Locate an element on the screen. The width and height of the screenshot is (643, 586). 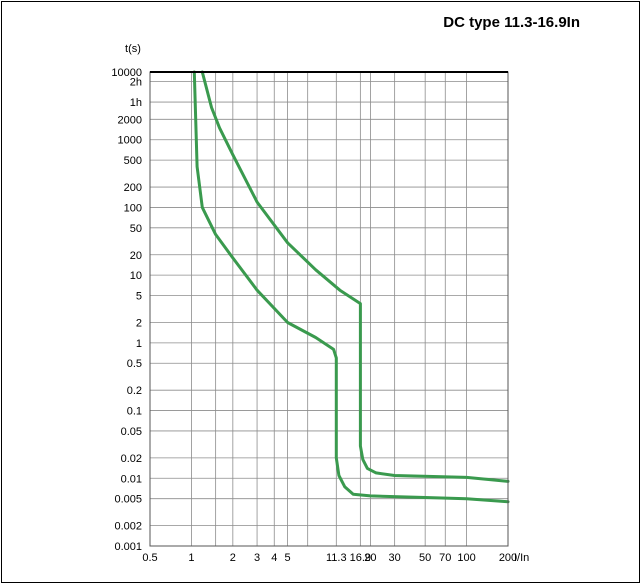
y-tick-label: 200 is located at coordinates (133, 188).